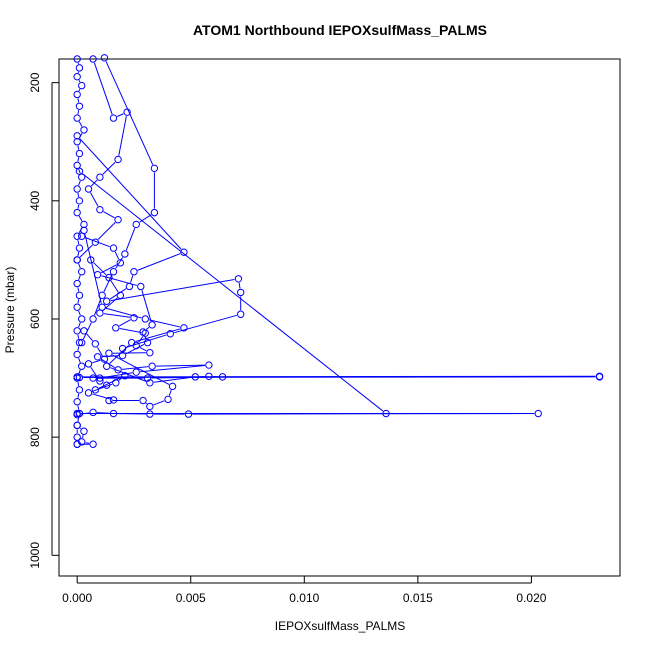  I want to click on x-tick-label: 0.020, so click(531, 598).